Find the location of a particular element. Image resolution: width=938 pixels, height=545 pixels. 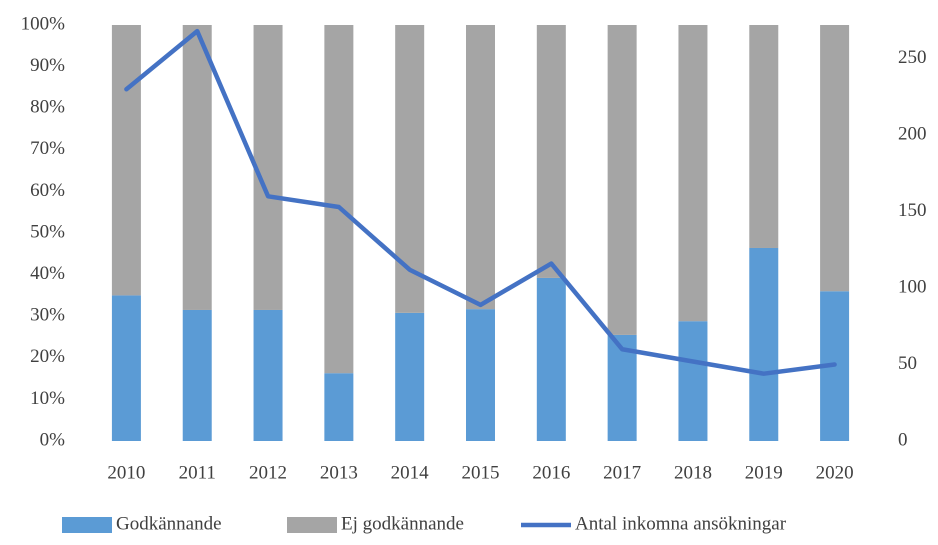

y2-tick-label: 150 is located at coordinates (912, 210).